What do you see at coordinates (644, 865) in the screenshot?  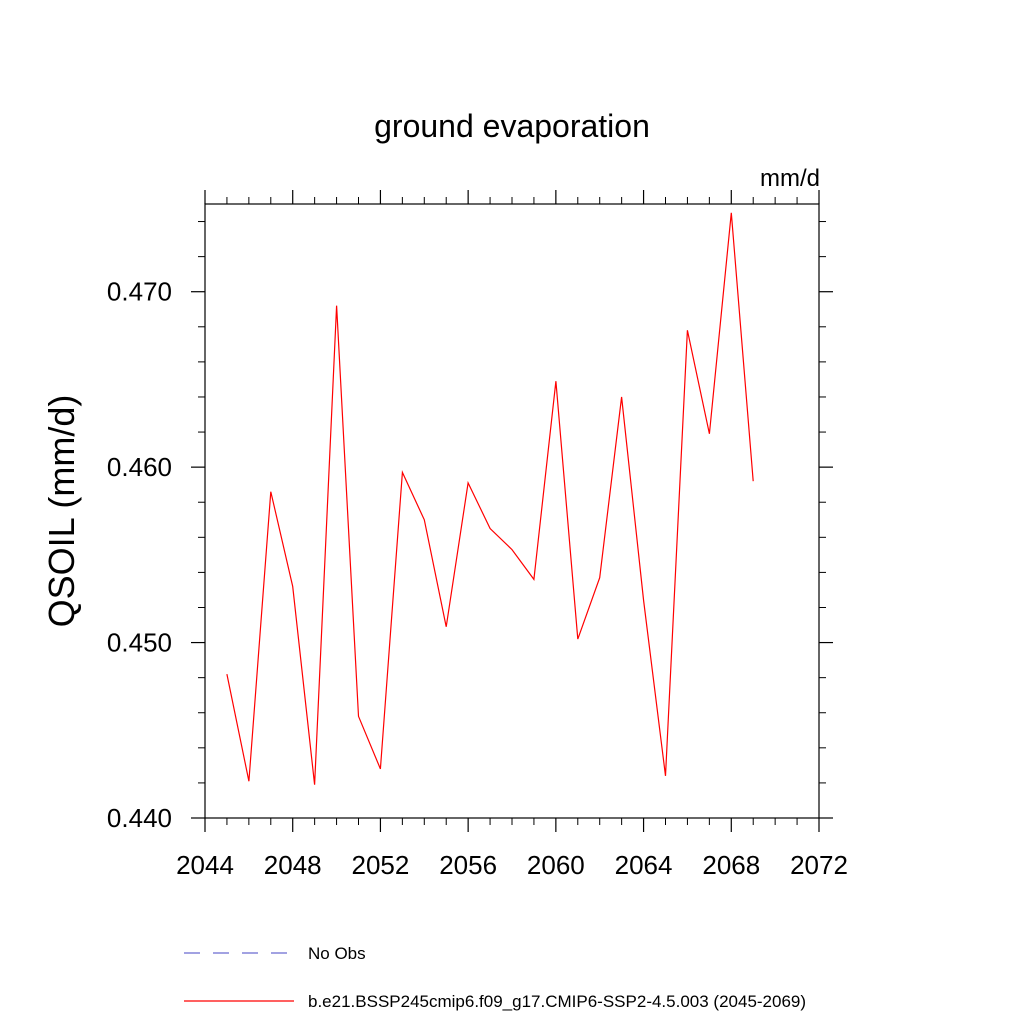 I see `x-tick-label: 2064` at bounding box center [644, 865].